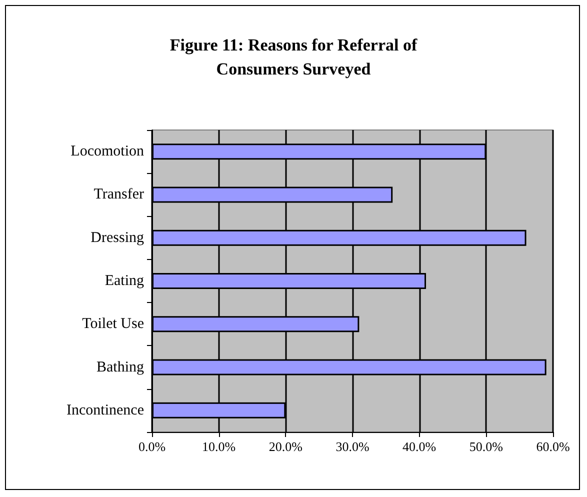 The height and width of the screenshot is (497, 587). Describe the element at coordinates (294, 57) in the screenshot. I see `chart-title: Figure 11: Reasons for Referral of Consumers Surveyed` at that location.